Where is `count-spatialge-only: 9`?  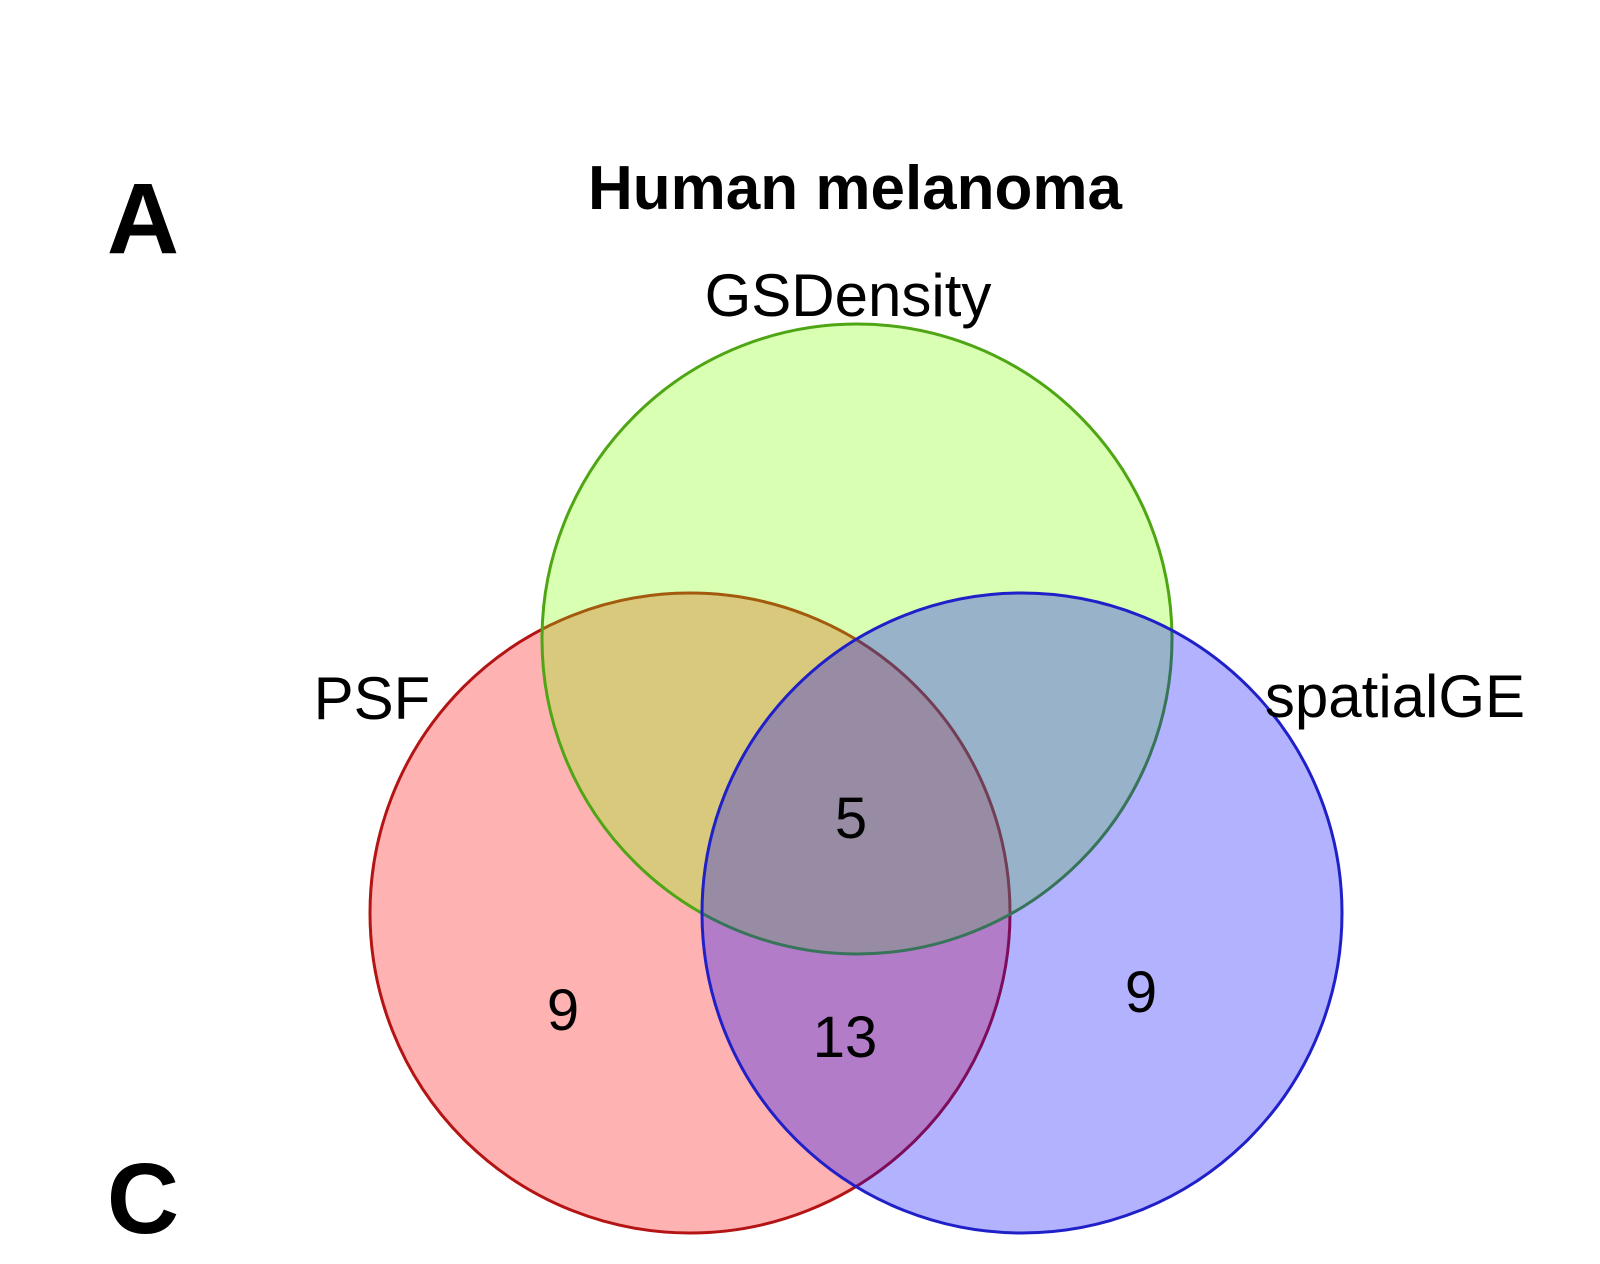
count-spatialge-only: 9 is located at coordinates (1141, 992).